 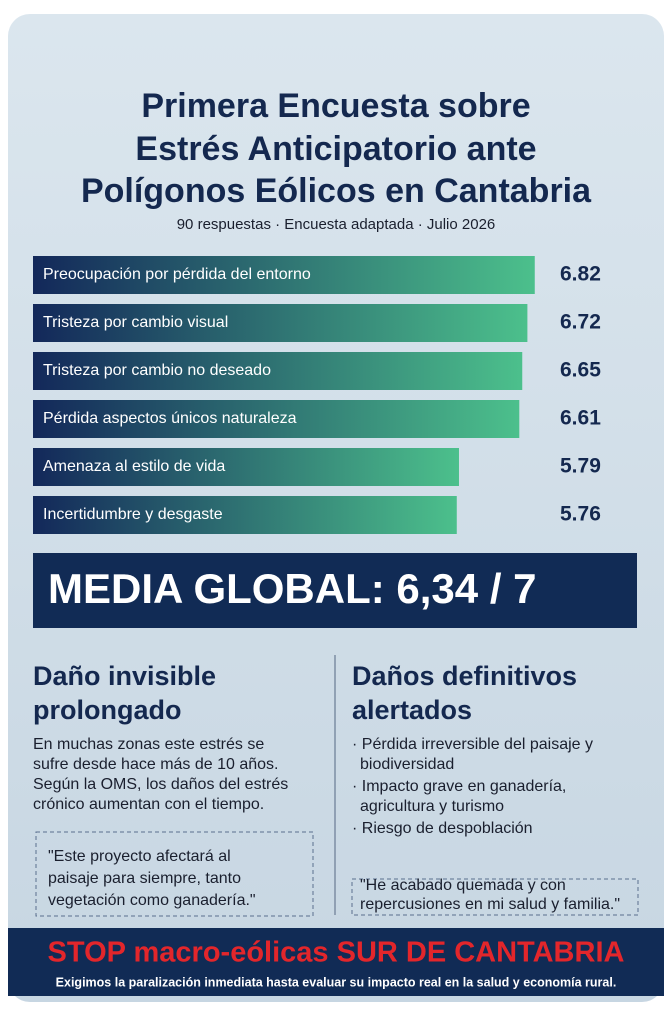 What do you see at coordinates (335, 106) in the screenshot?
I see `title-line: Primera Encuesta sobre` at bounding box center [335, 106].